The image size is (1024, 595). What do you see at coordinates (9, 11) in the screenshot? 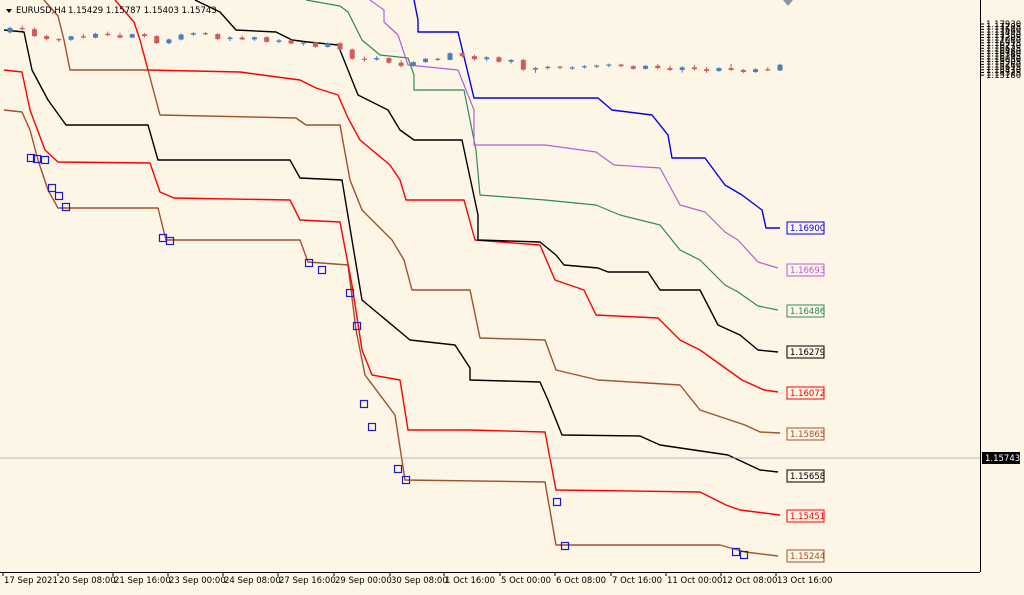
I see `collapse-arrow-icon` at bounding box center [9, 11].